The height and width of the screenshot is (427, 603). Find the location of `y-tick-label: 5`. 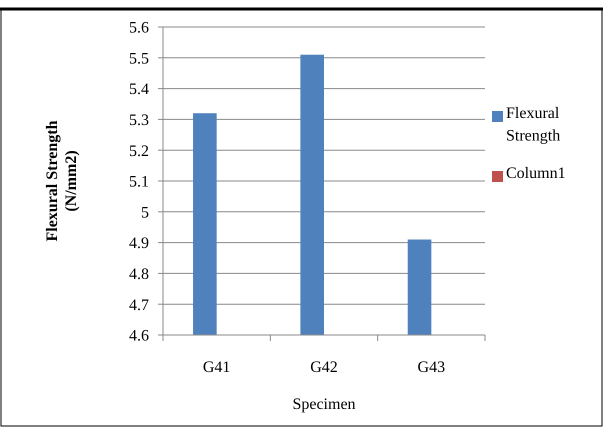

y-tick-label: 5 is located at coordinates (145, 213).